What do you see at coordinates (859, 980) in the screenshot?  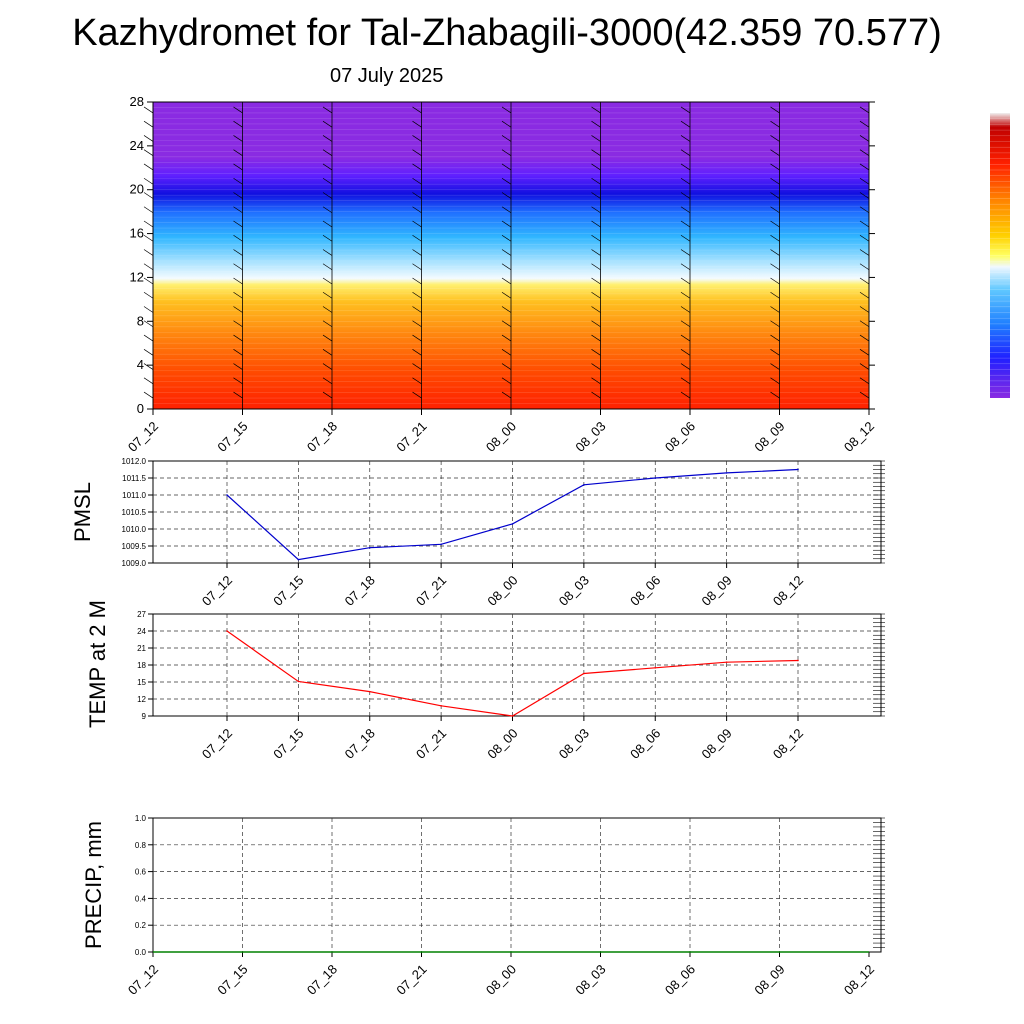 I see `x-tick-label: 08_12` at bounding box center [859, 980].